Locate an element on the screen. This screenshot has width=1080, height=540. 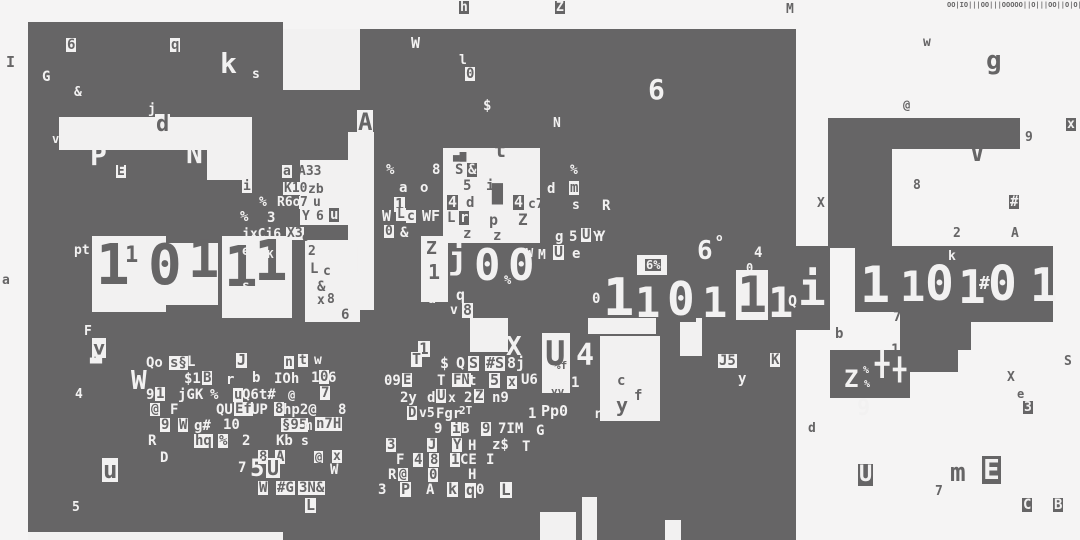
glyph: 7 is located at coordinates (939, 491).